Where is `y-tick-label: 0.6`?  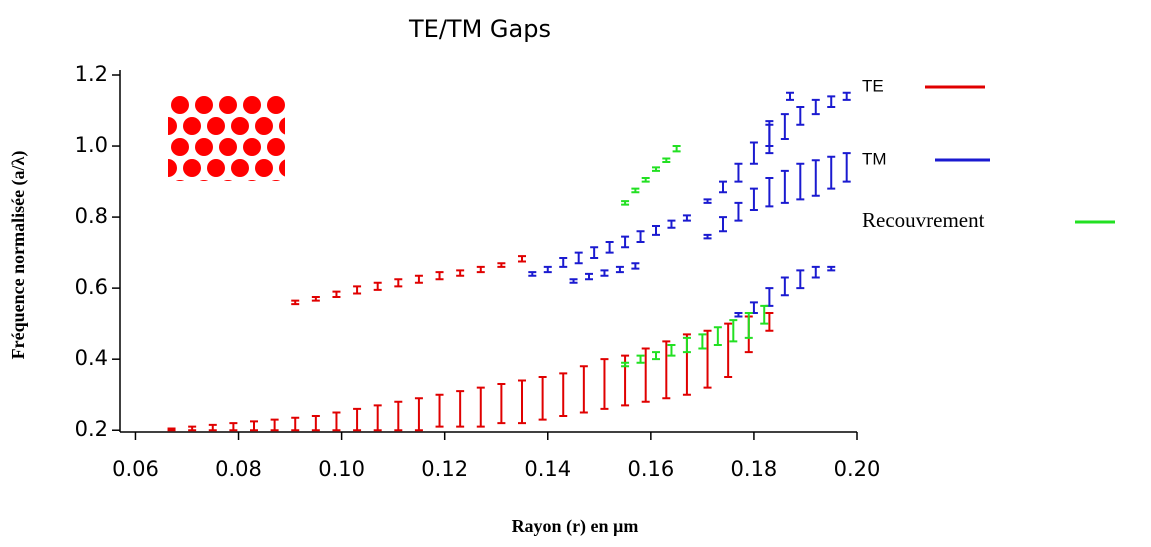 y-tick-label: 0.6 is located at coordinates (91, 287).